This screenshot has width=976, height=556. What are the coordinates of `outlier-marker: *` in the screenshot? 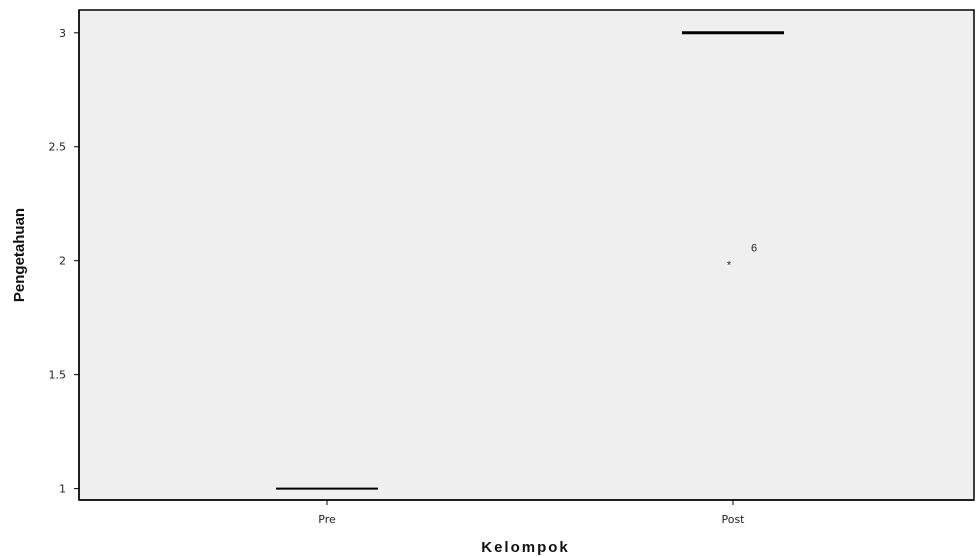 It's located at (729, 266).